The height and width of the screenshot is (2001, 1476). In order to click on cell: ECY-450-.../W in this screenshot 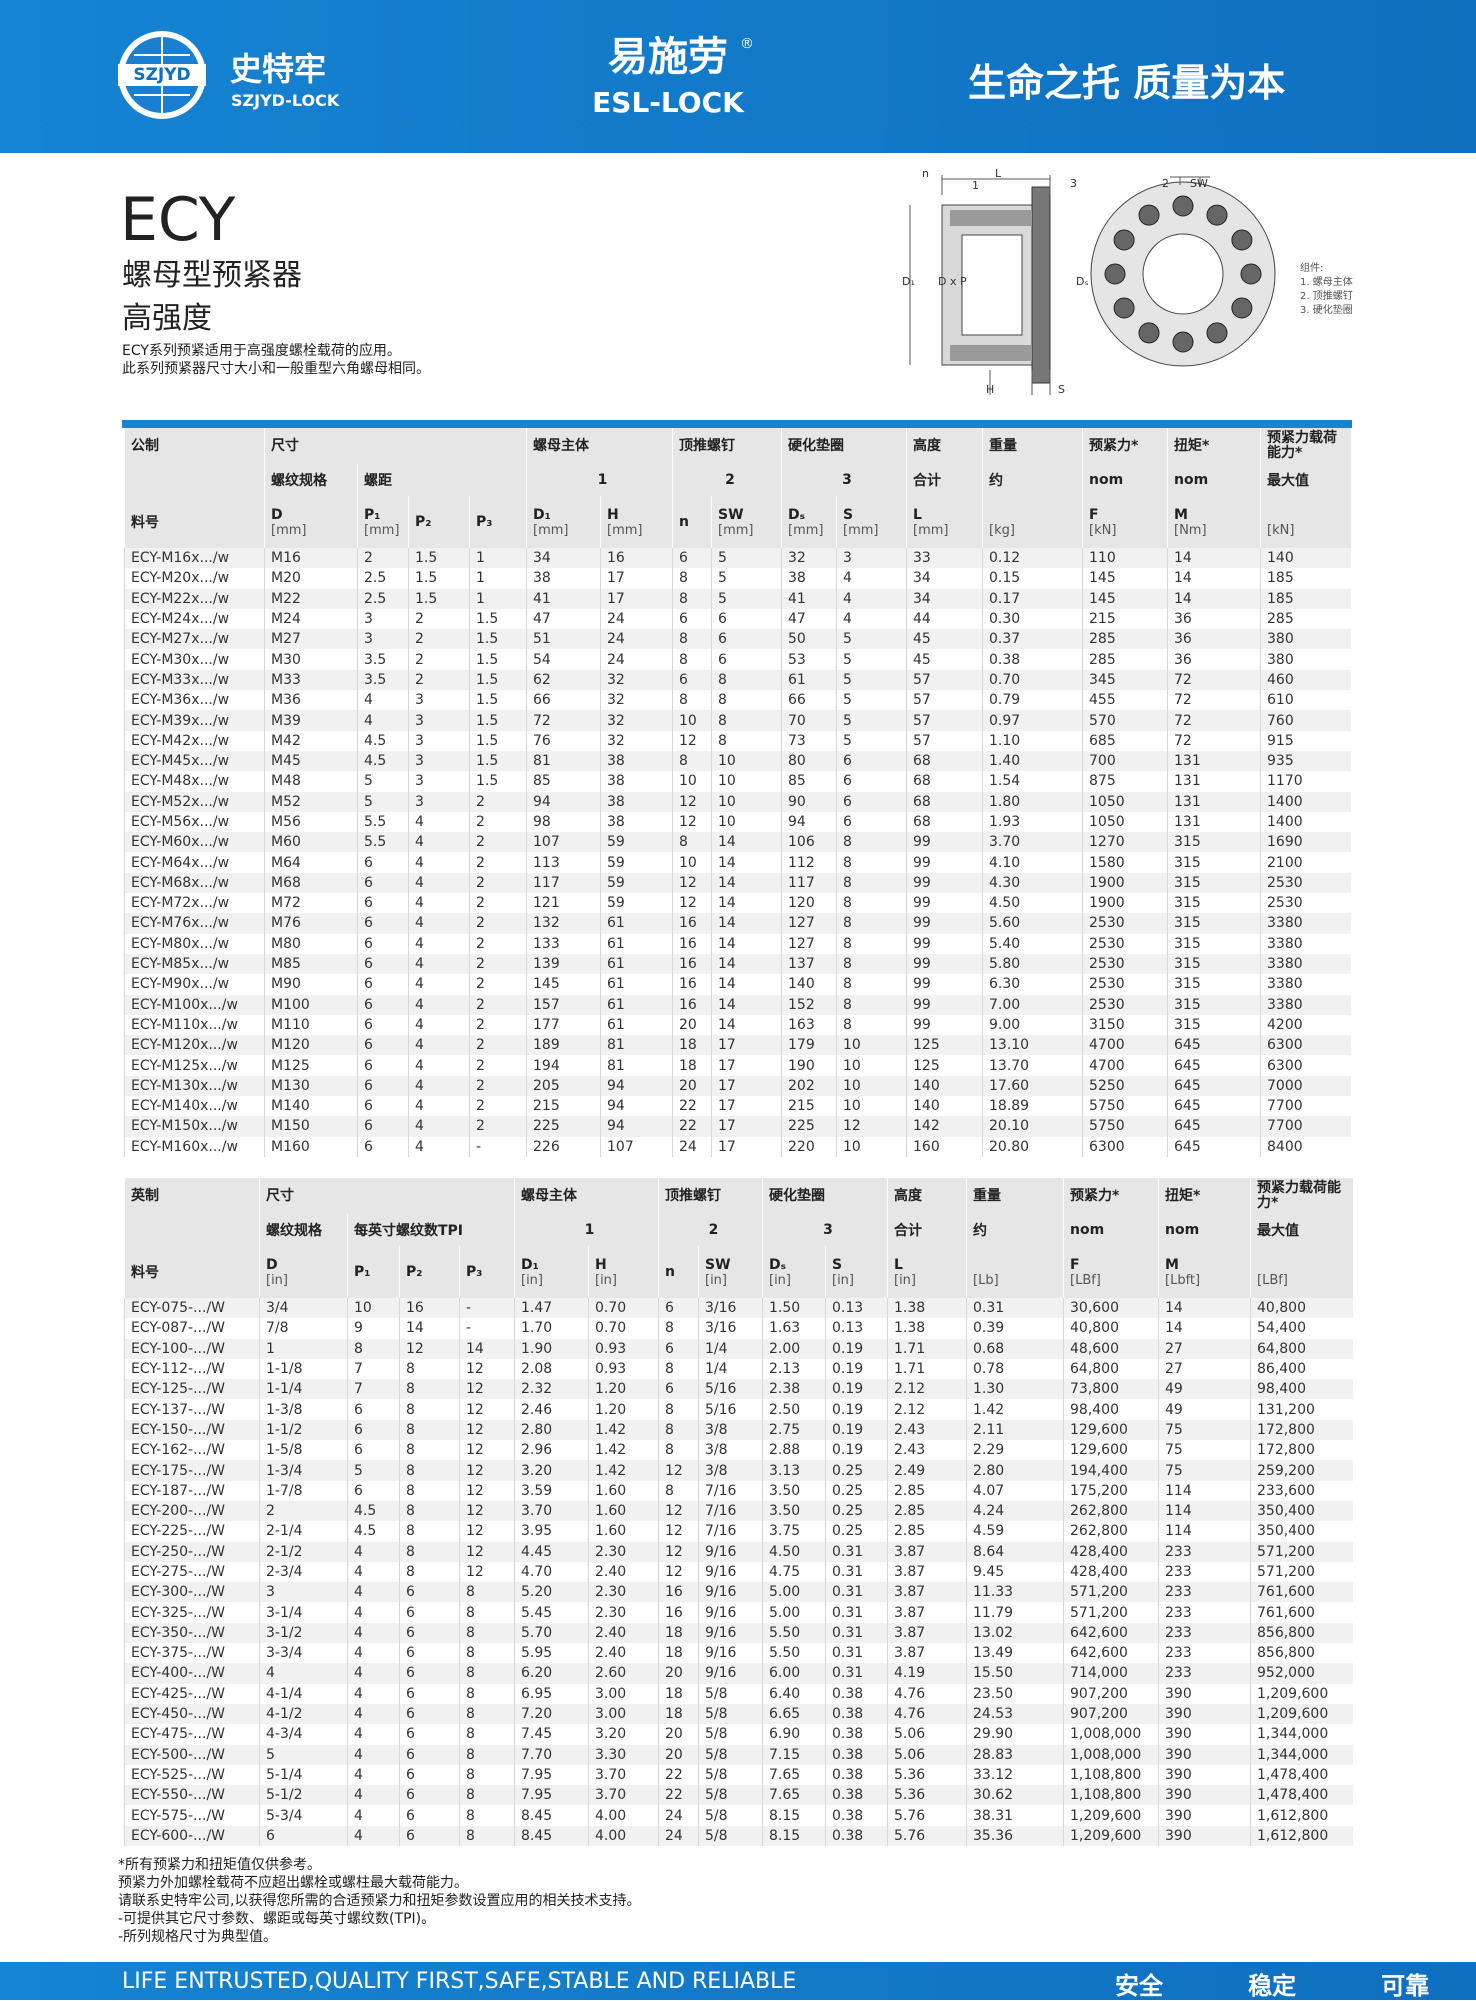, I will do `click(192, 1714)`.